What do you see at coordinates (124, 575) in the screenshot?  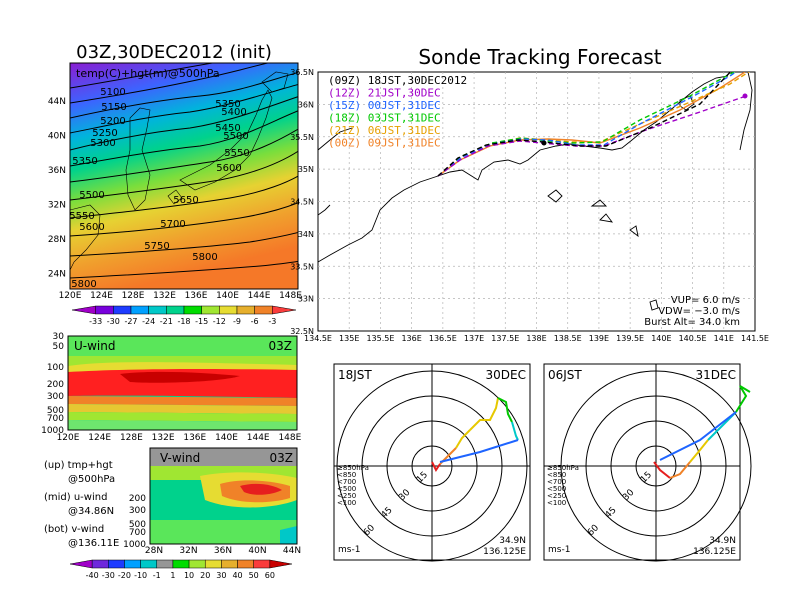 I see `colorbar-tick: -20` at bounding box center [124, 575].